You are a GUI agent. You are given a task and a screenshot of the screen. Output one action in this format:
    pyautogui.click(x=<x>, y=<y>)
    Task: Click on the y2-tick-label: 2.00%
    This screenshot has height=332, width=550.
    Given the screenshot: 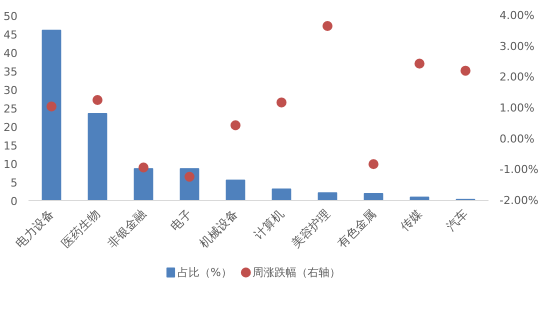 What is the action you would take?
    pyautogui.click(x=517, y=77)
    